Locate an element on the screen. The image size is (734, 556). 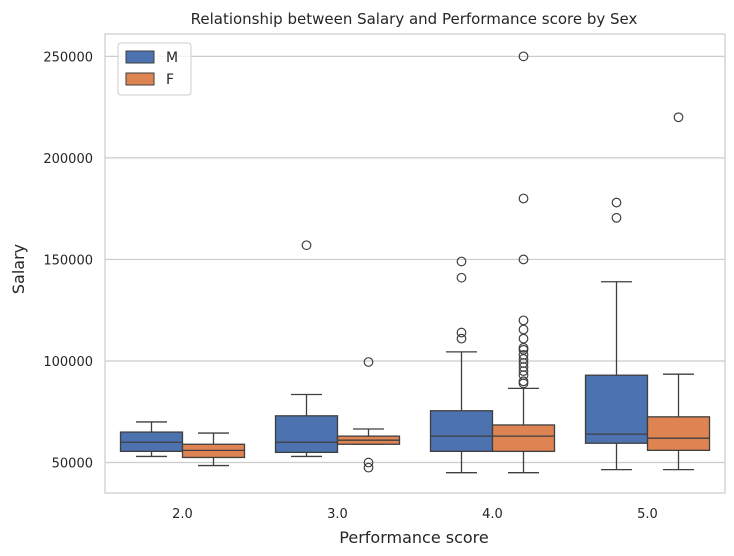
x-tick-labels: 2.0 3.0 4.0 5.0 is located at coordinates (415, 514).